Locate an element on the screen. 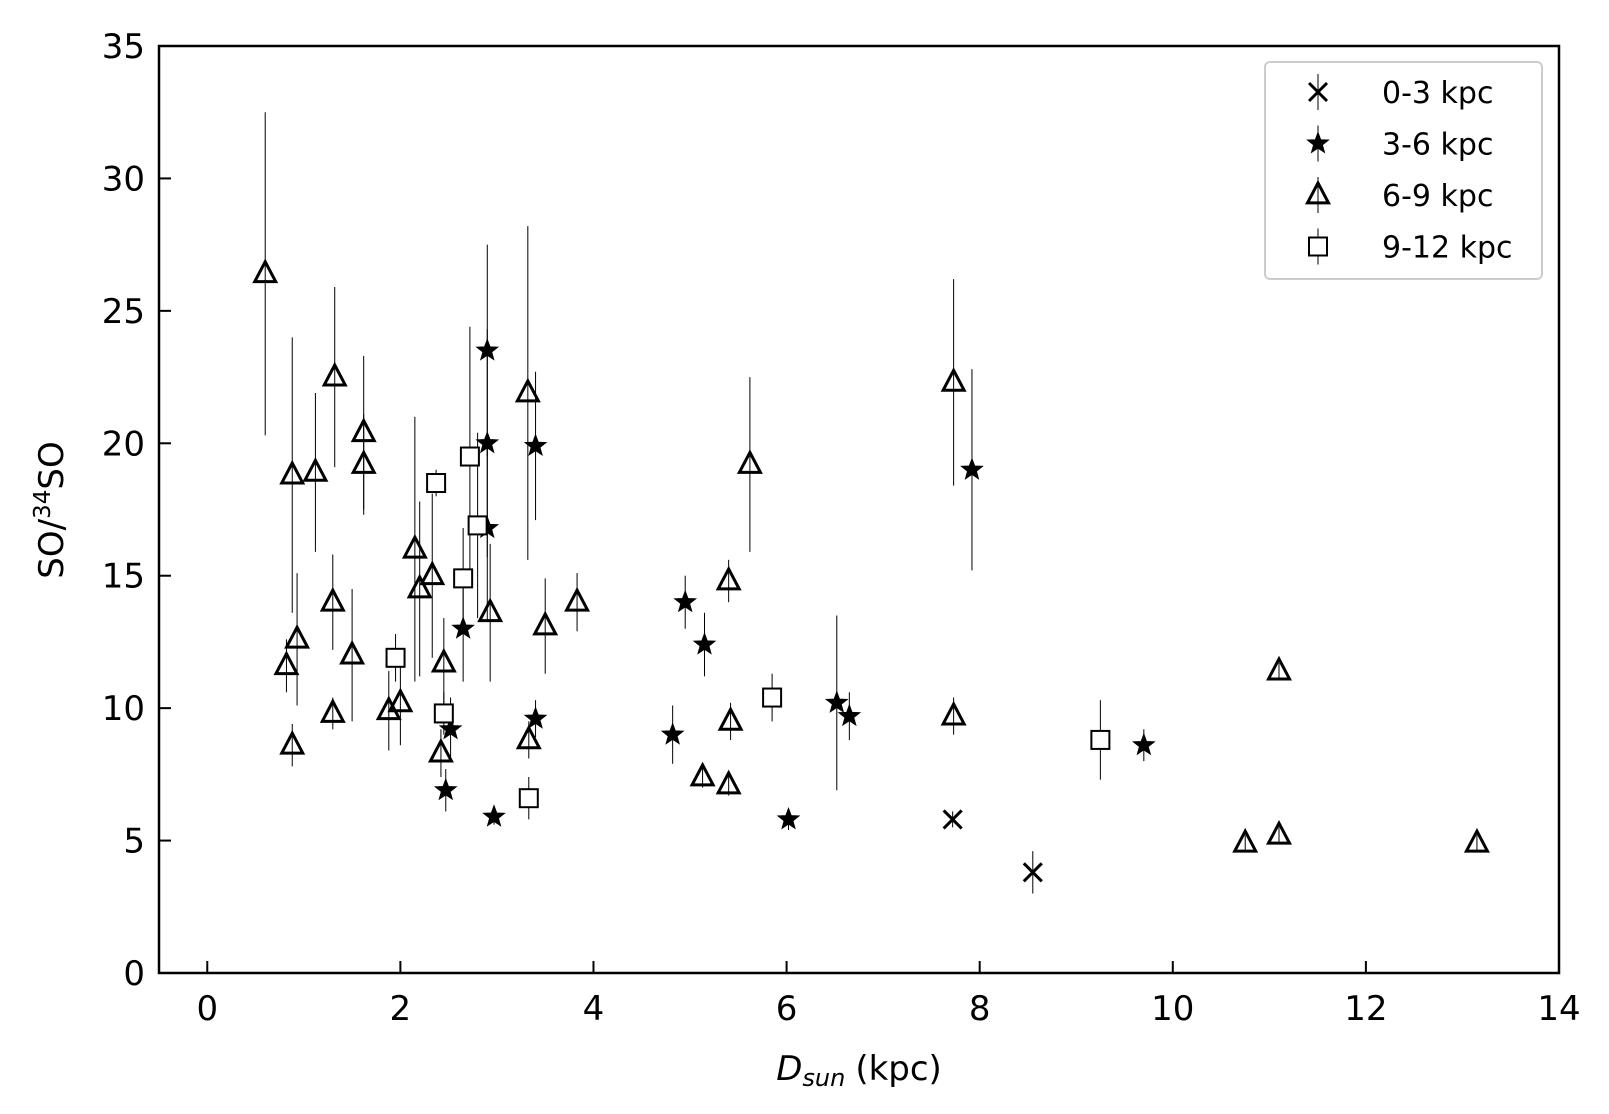 The image size is (1609, 1114). y-axis-title-prefix: SO/ is located at coordinates (52, 548).